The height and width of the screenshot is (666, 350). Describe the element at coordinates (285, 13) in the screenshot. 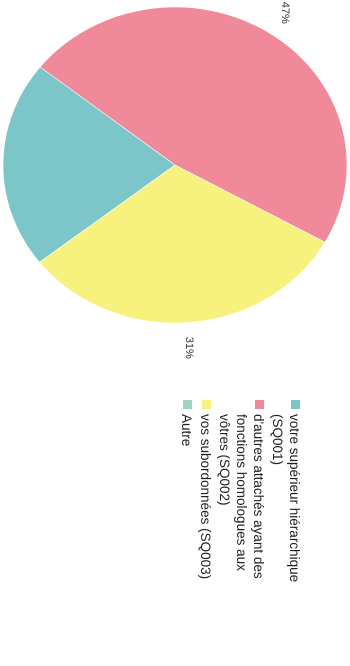

I see `slice-percent-label: 47%` at that location.